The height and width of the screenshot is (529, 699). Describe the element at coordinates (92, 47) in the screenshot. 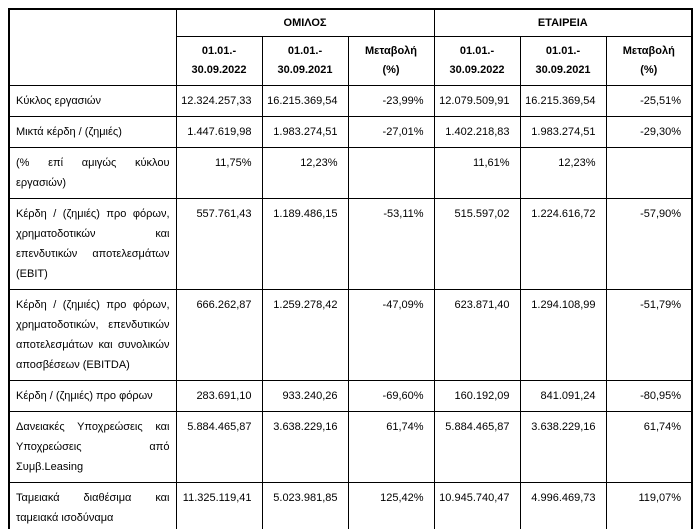

I see `corner-cell` at that location.